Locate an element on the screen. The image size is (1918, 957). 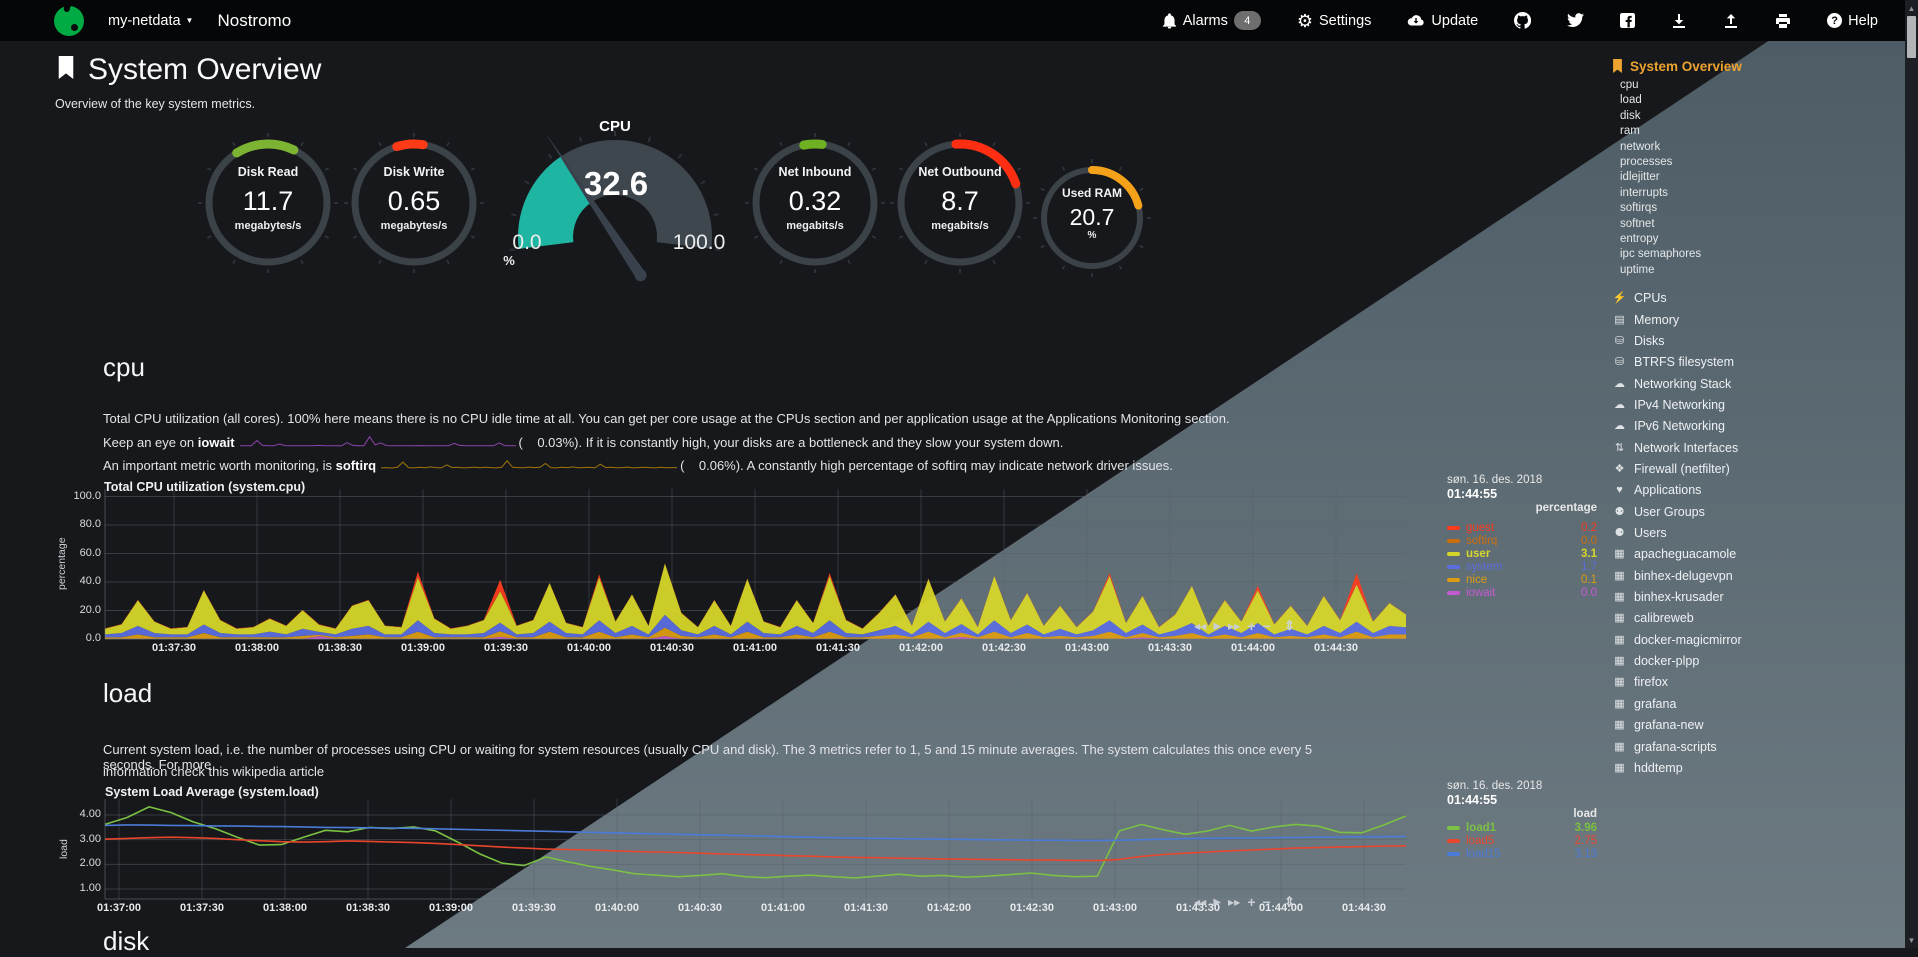
x-tick-label: 01:40:00 is located at coordinates (617, 908).